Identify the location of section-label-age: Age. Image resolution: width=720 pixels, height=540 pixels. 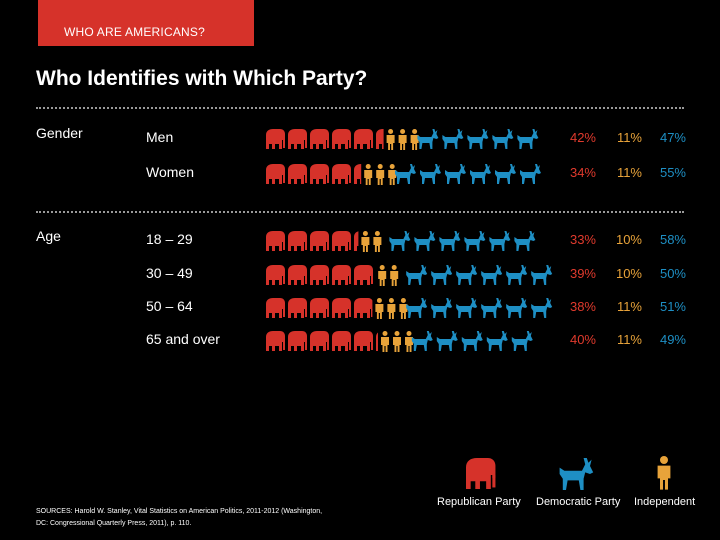
(48, 236).